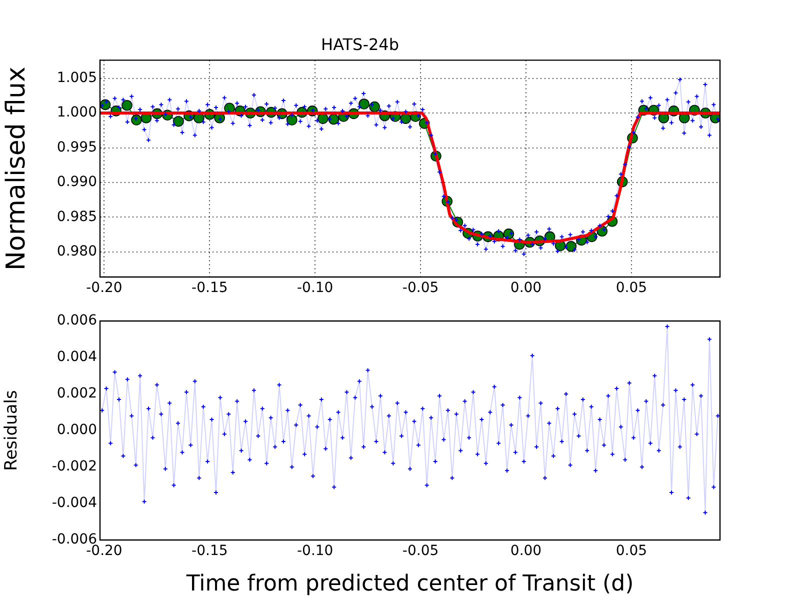  Describe the element at coordinates (76, 147) in the screenshot. I see `y-tick-label: 0.995` at that location.